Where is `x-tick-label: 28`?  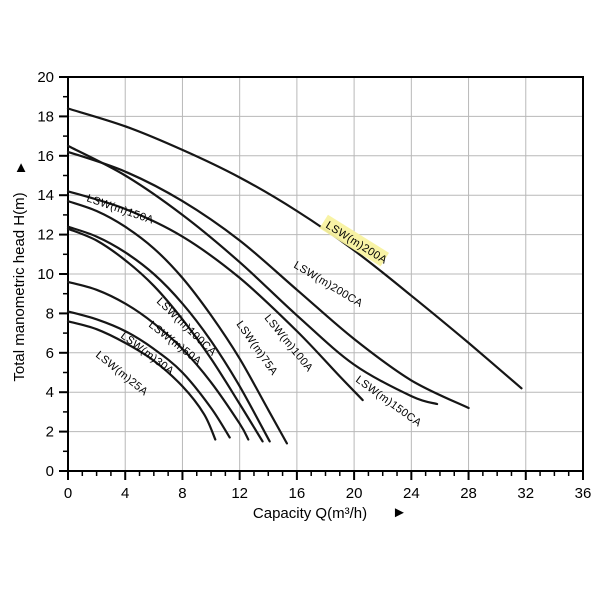 x-tick-label: 28 is located at coordinates (468, 493).